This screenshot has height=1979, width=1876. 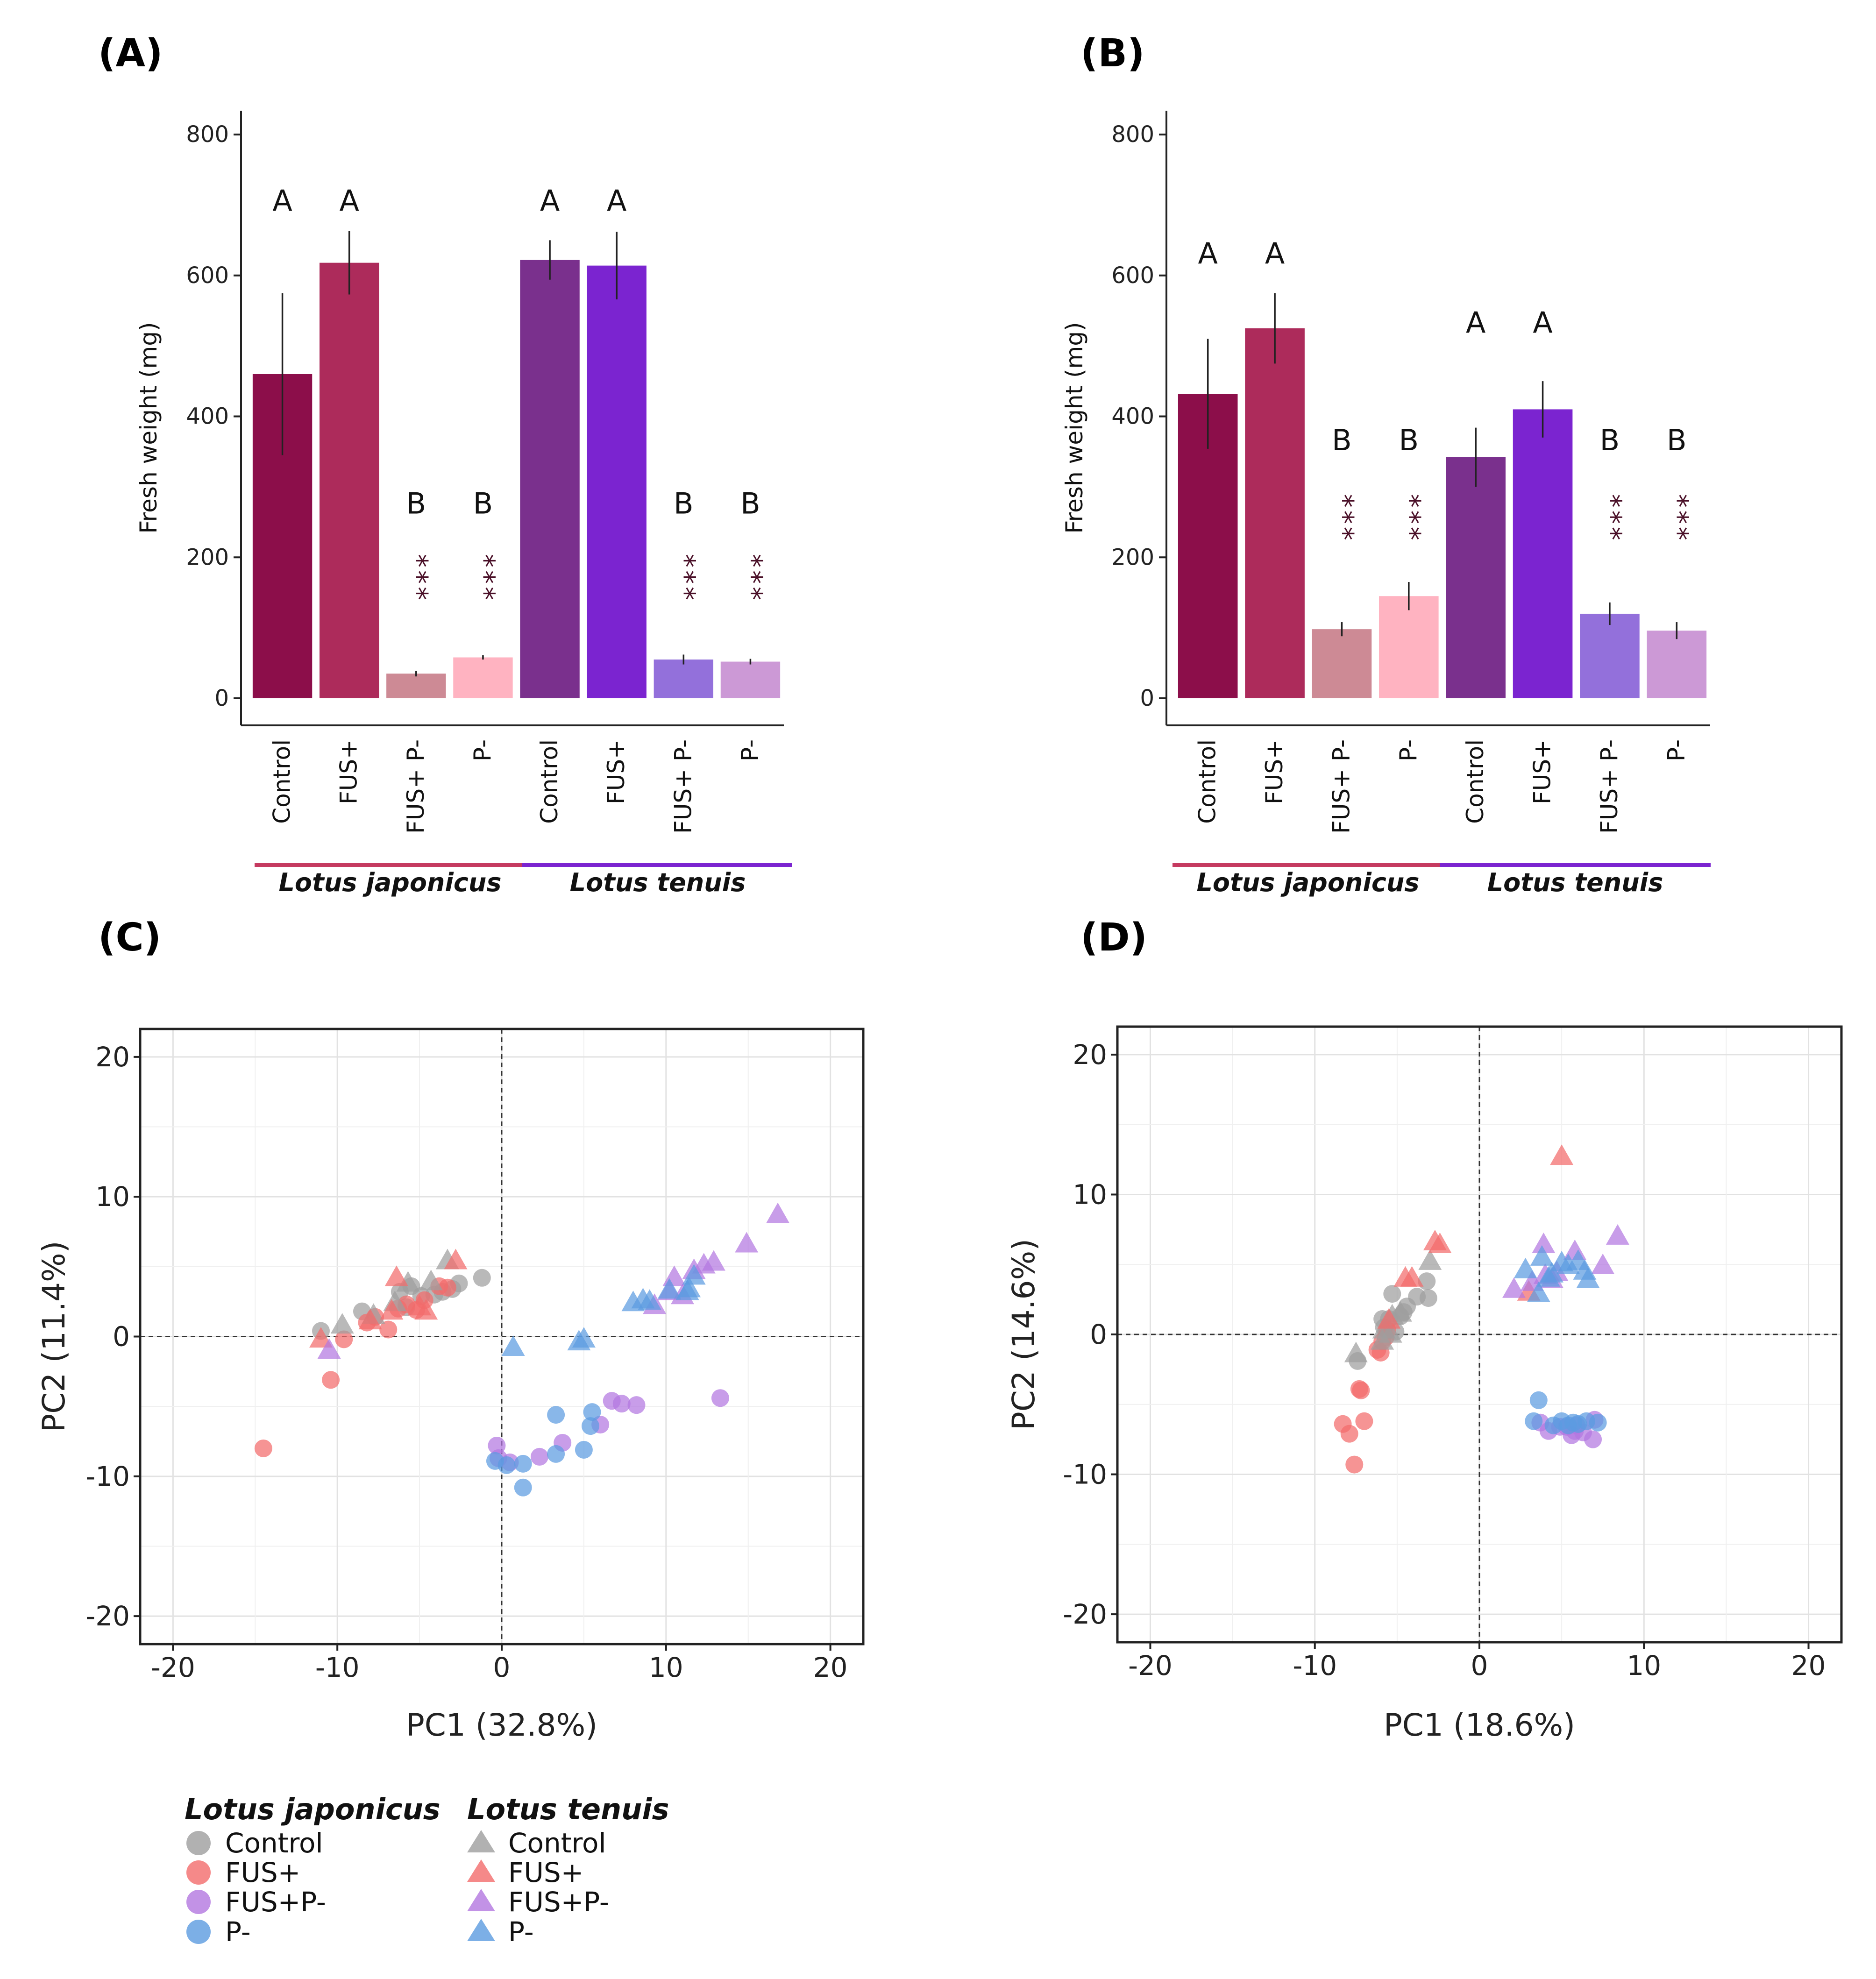 I want to click on y-axis-label: PC2 (14.6%), so click(x=1024, y=1334).